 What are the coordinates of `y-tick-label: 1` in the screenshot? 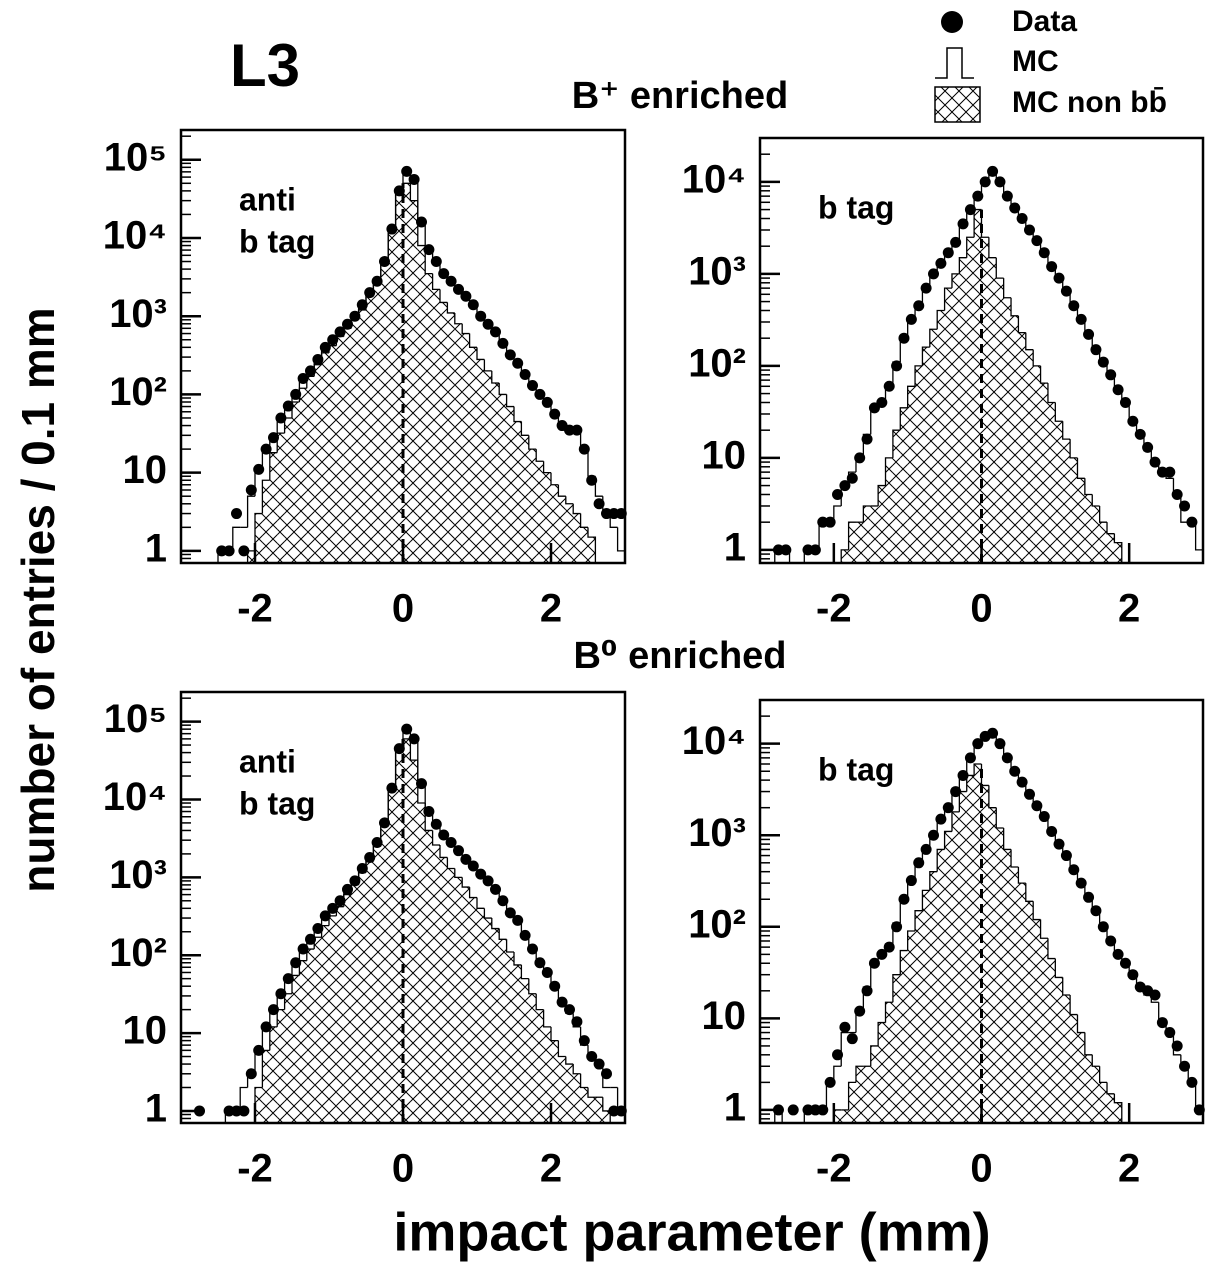 It's located at (156, 548).